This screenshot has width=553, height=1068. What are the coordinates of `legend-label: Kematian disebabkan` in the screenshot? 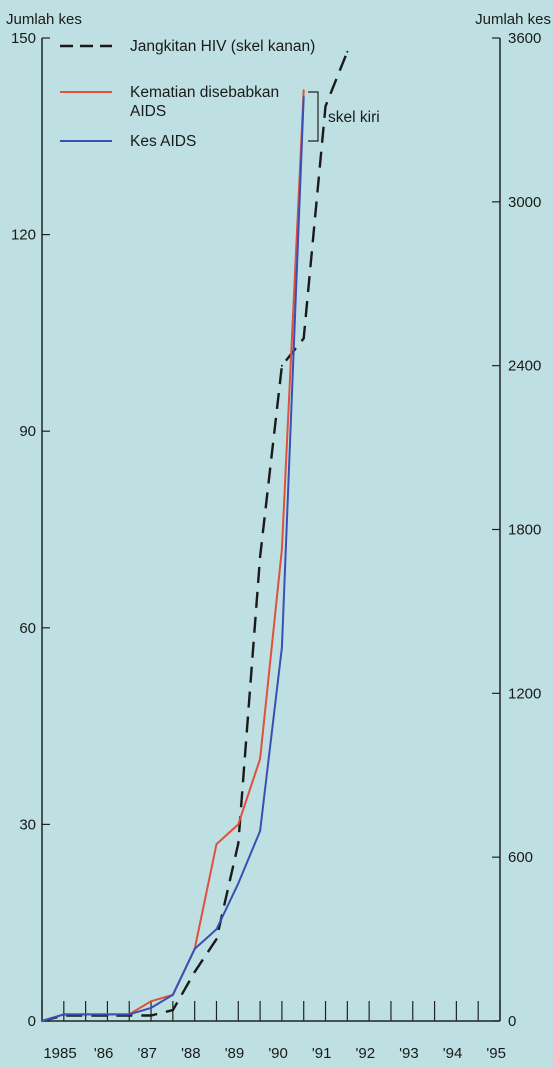 It's located at (204, 92).